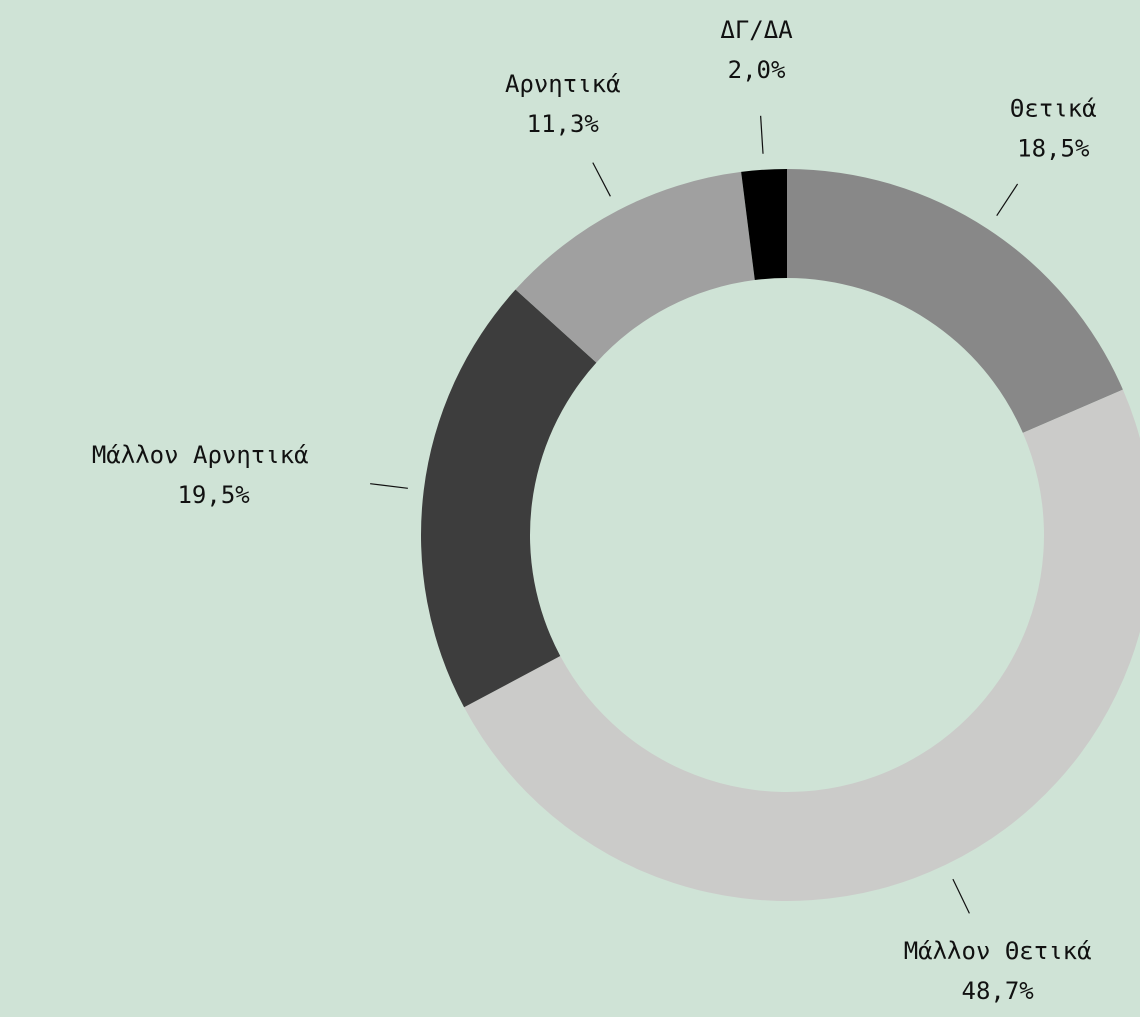  What do you see at coordinates (998, 991) in the screenshot?
I see `slice-value-label: 48,7%` at bounding box center [998, 991].